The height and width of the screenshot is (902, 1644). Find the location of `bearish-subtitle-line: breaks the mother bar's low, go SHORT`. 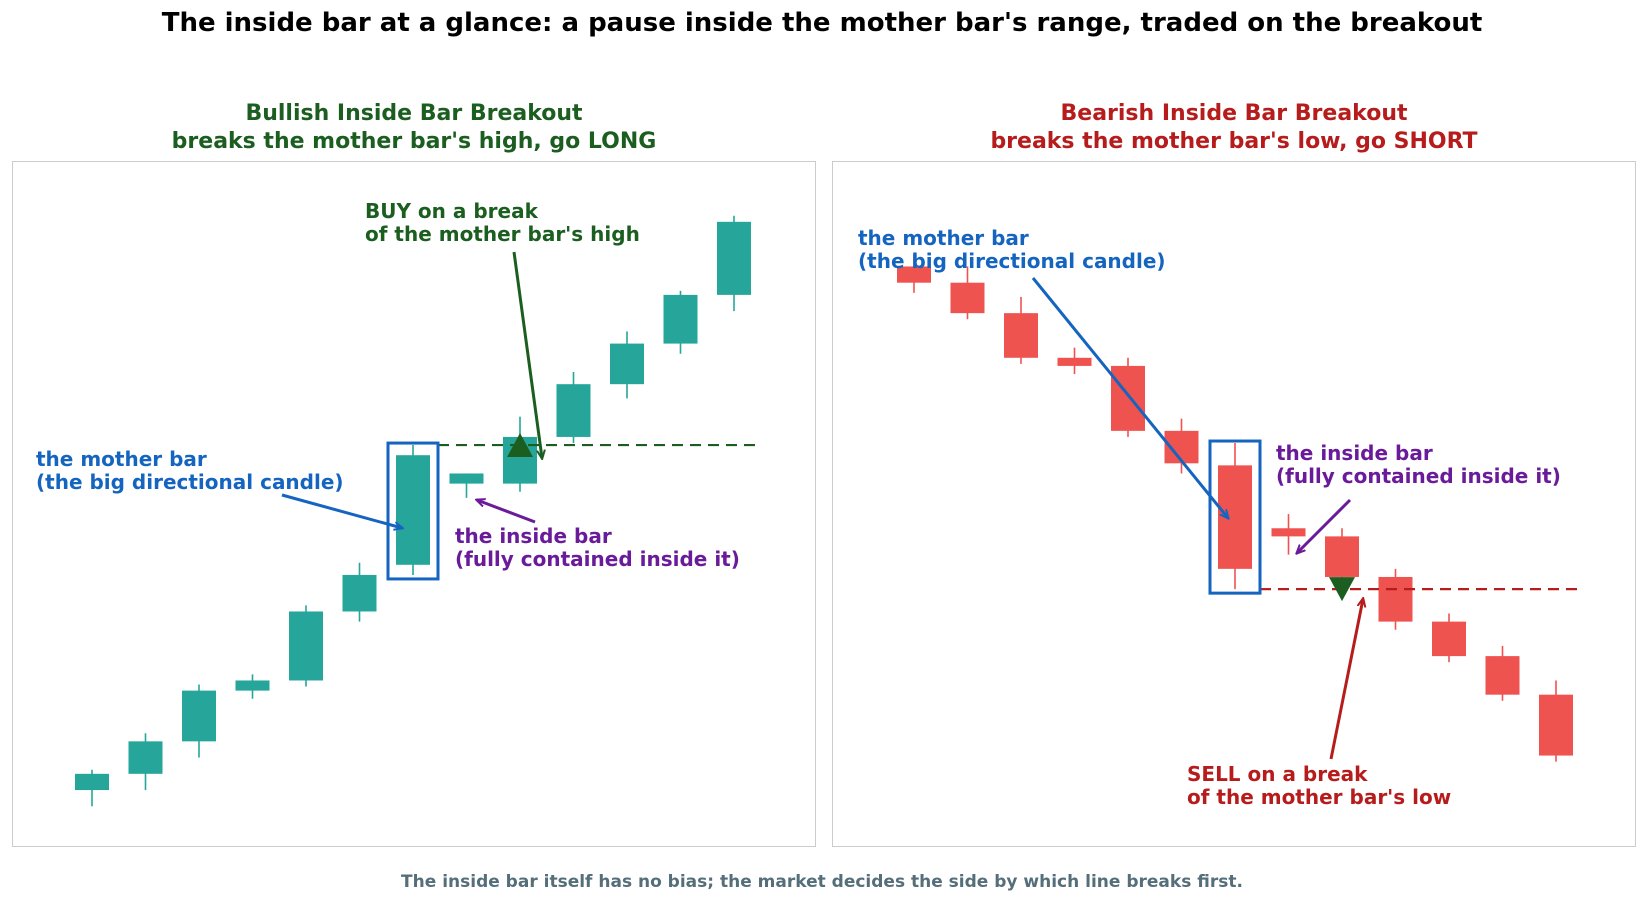

bearish-subtitle-line: breaks the mother bar's low, go SHORT is located at coordinates (1234, 141).